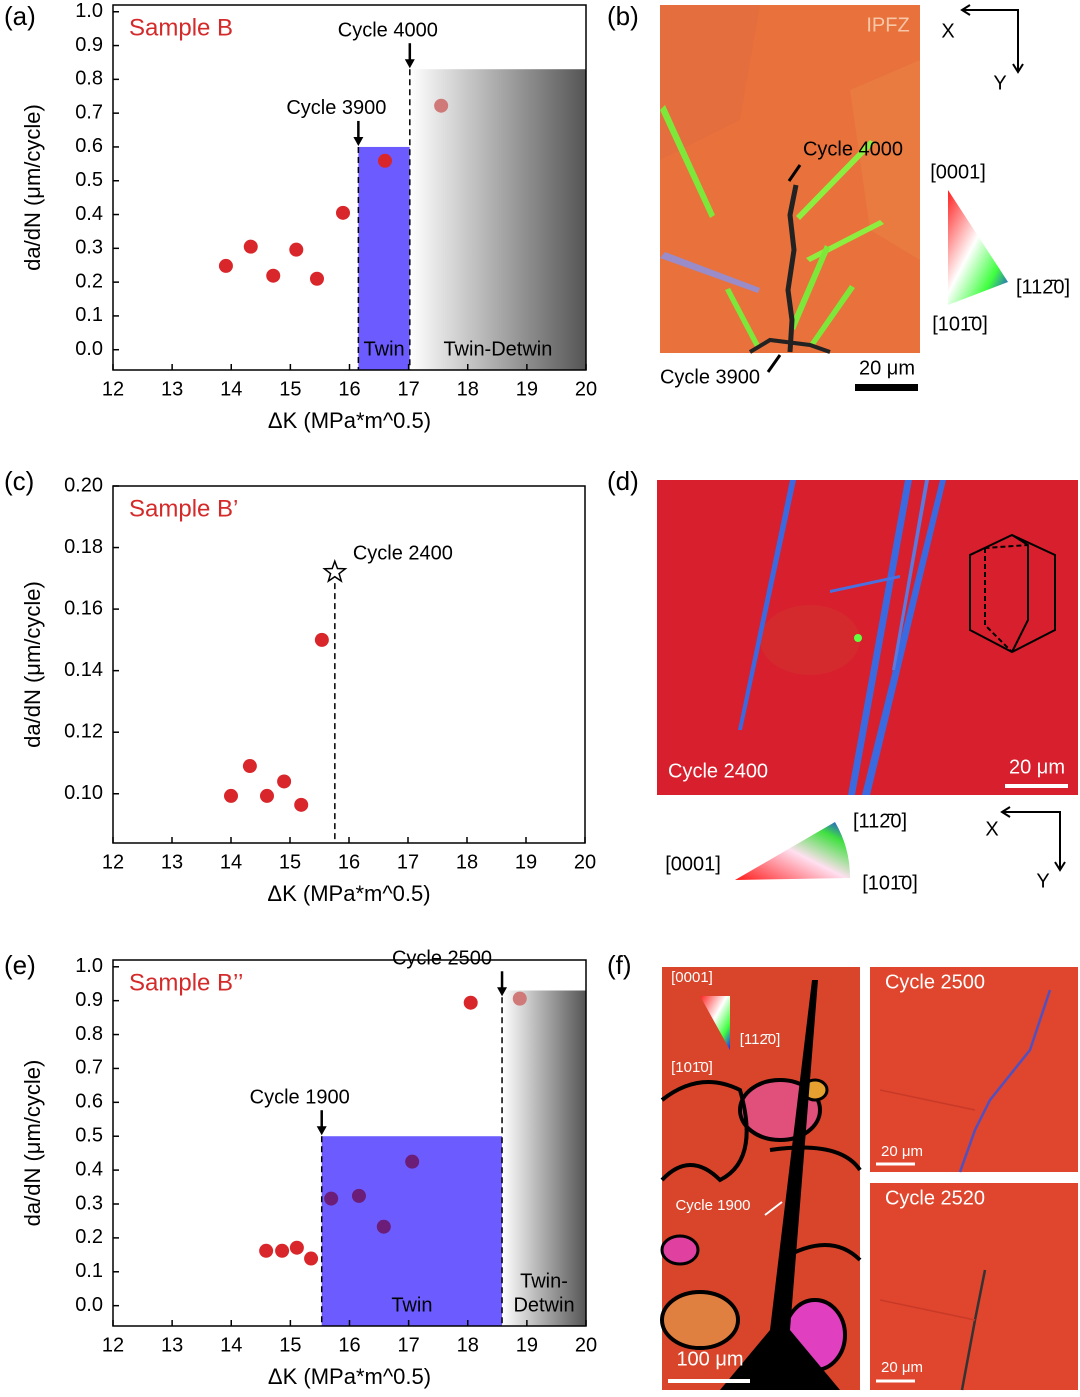 Image resolution: width=1080 pixels, height=1397 pixels. I want to click on panel-label: (d), so click(623, 481).